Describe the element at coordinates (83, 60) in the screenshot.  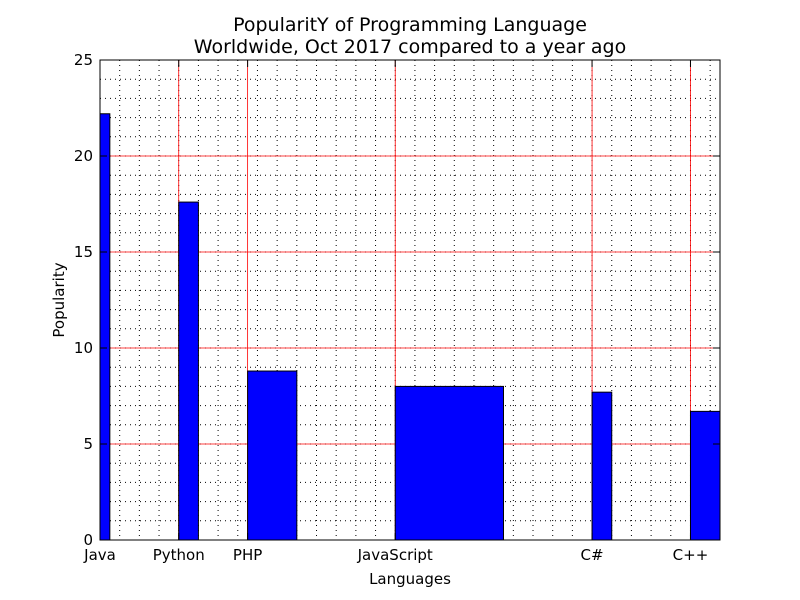
I see `y-tick-label: 25` at that location.